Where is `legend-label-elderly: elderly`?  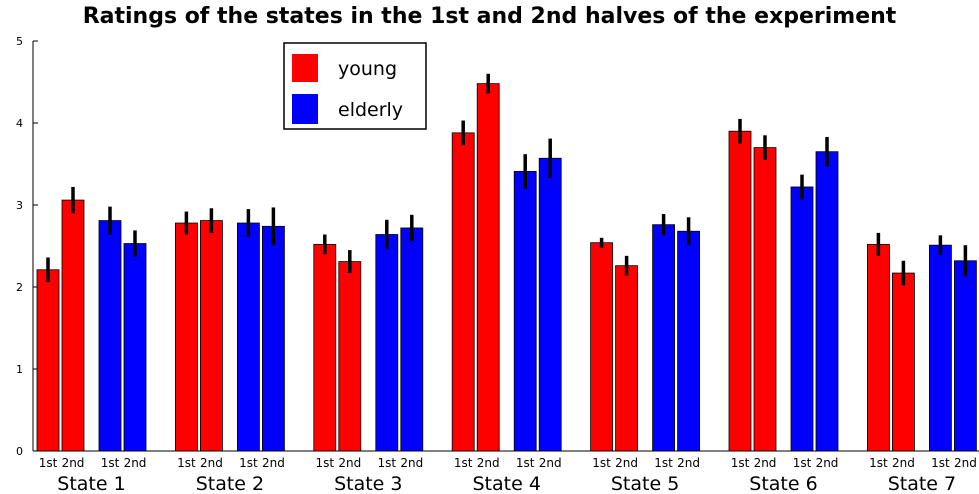
legend-label-elderly: elderly is located at coordinates (370, 110).